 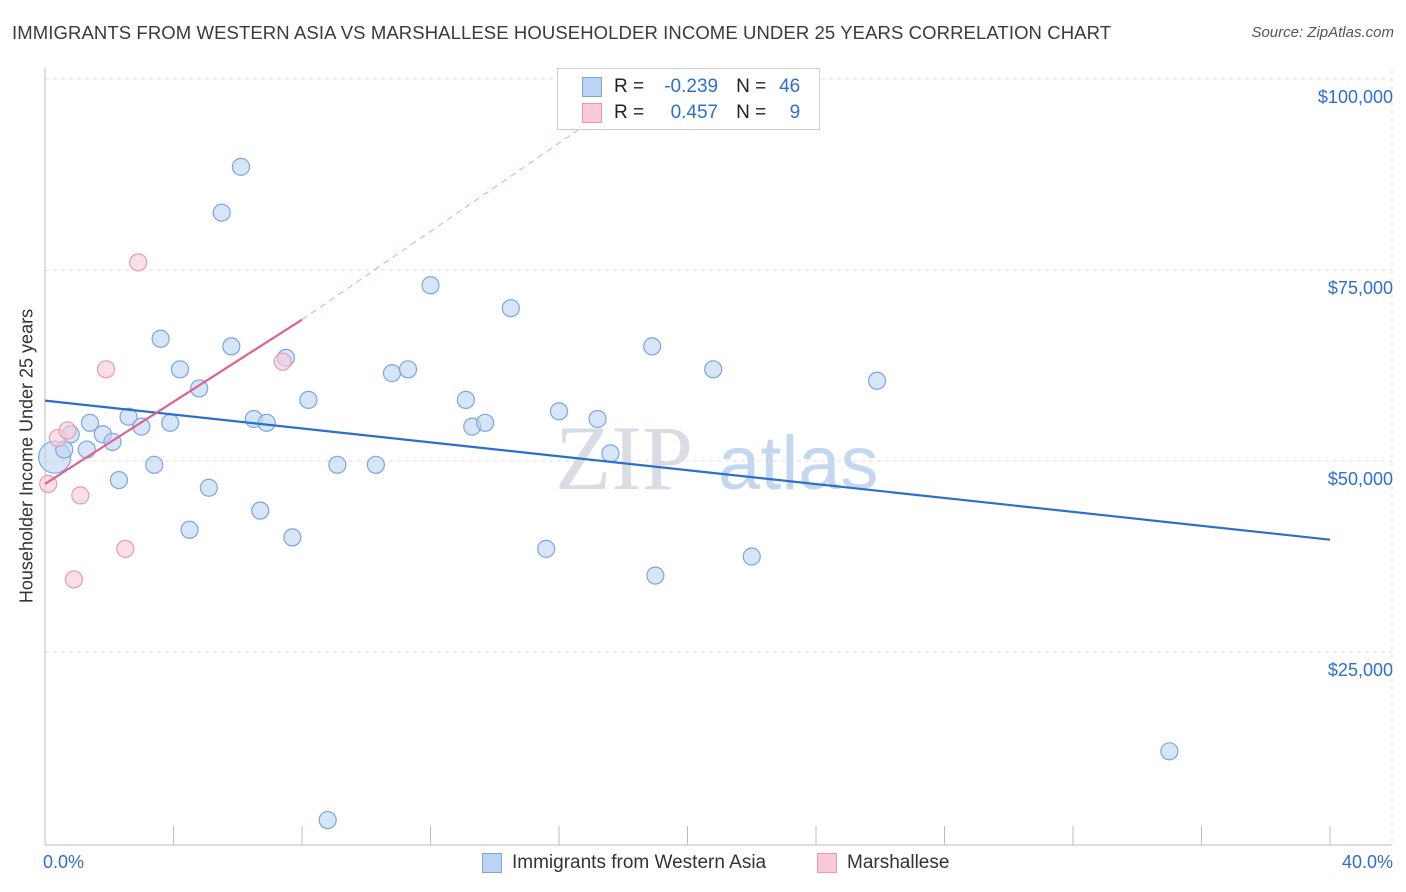 I want to click on legend-n-value: 9, so click(x=795, y=112).